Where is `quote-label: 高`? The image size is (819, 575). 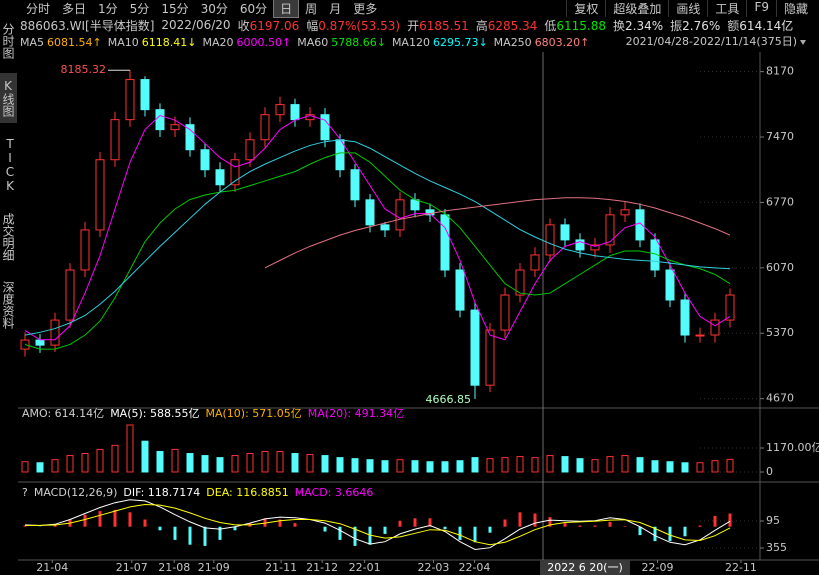
quote-label: 高 is located at coordinates (481, 25).